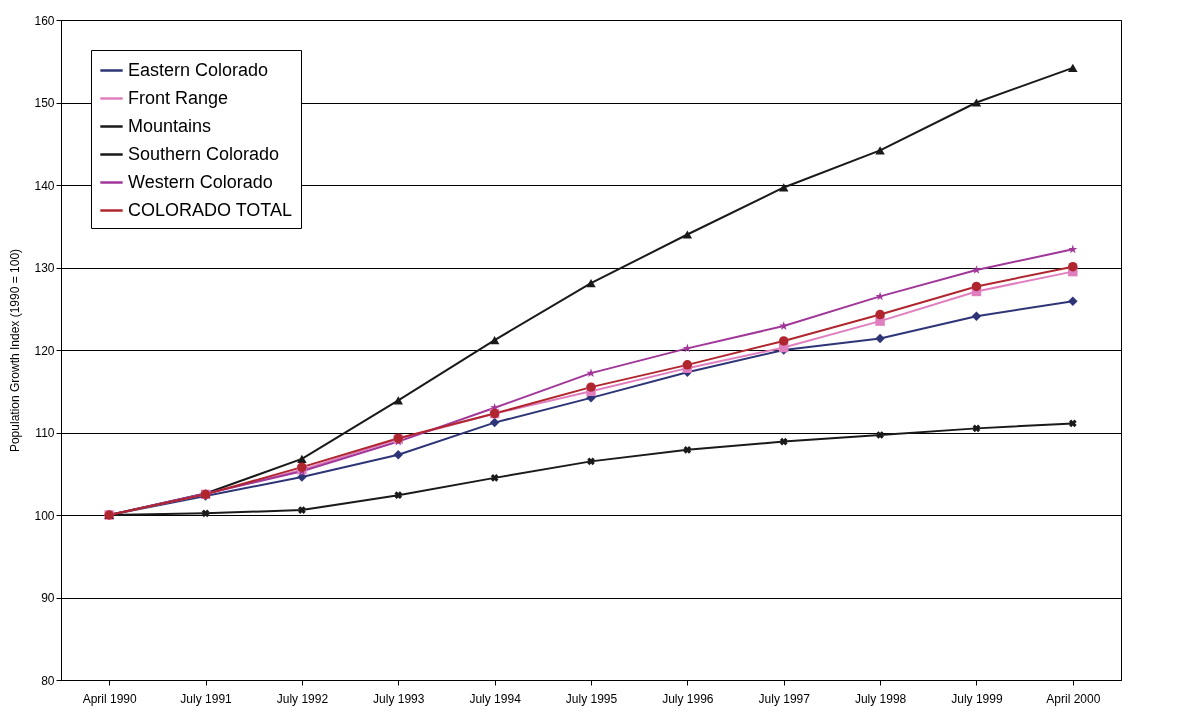 The height and width of the screenshot is (717, 1179). I want to click on x-tick-label: July 1994, so click(495, 698).